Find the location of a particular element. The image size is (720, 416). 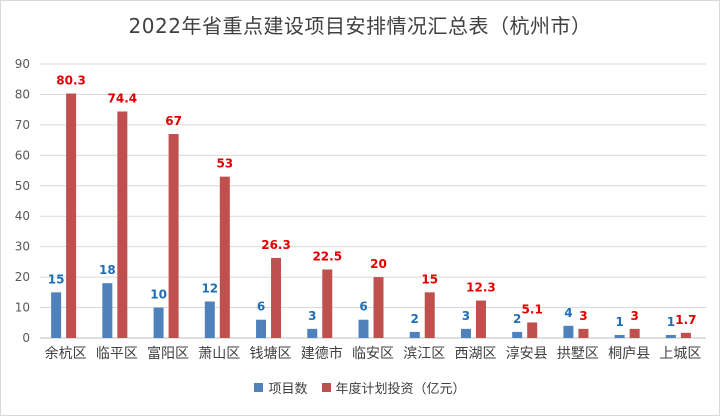

x-tick-label: 临平区 is located at coordinates (117, 354).